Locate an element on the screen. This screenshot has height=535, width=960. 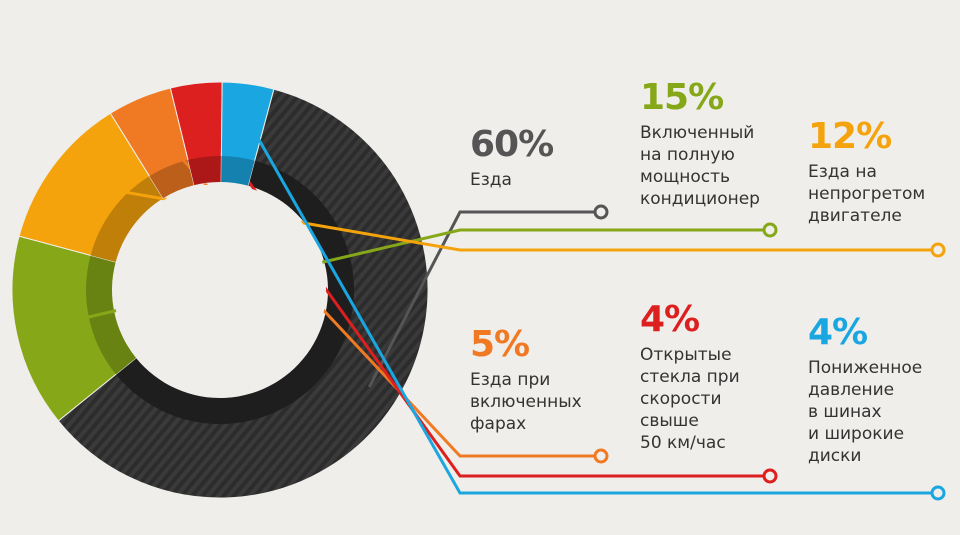
category-label-cold-engine: Езда на непрогретом двигателе is located at coordinates (867, 194).